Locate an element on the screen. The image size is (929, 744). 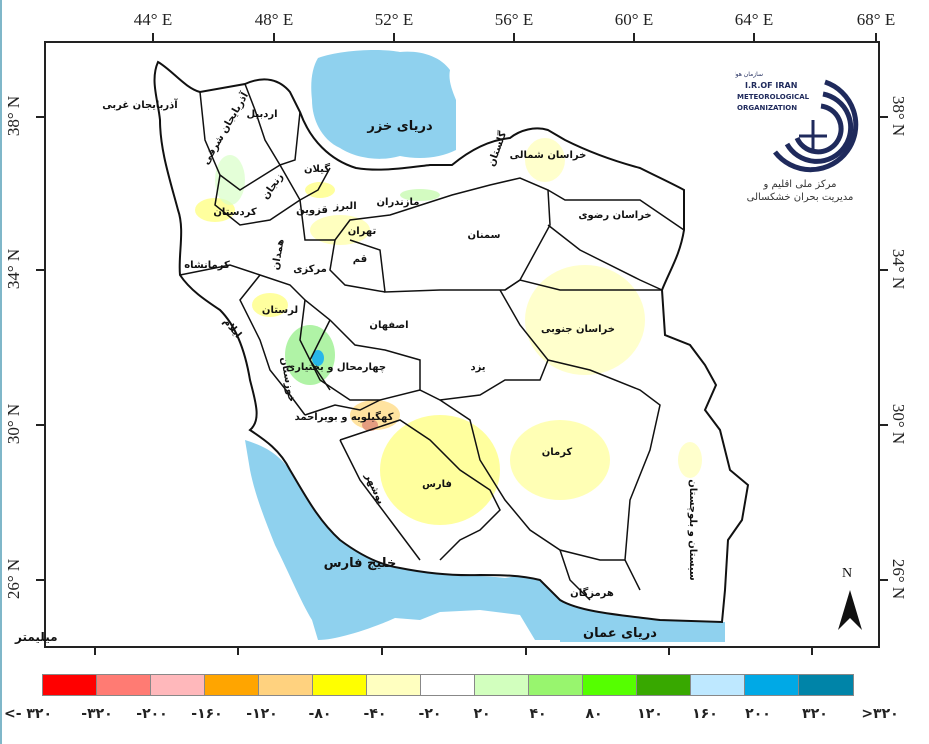
legend-label: >۳۲۰ is located at coordinates (880, 714).